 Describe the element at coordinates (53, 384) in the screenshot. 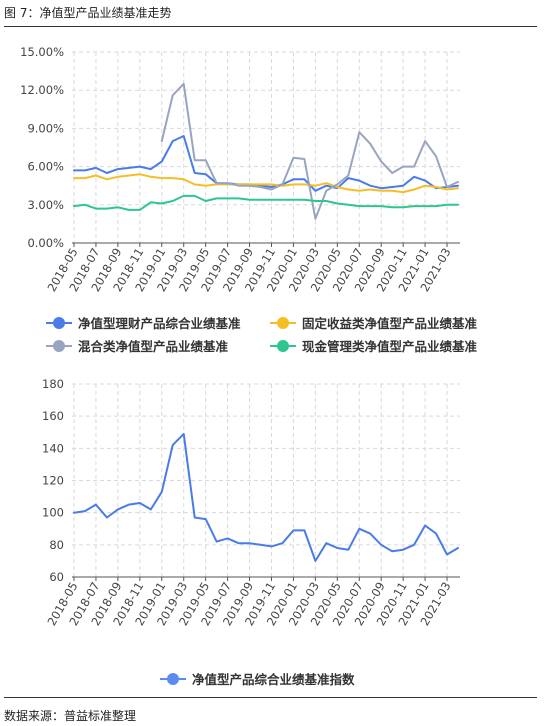

I see `y-tick-label: 180` at that location.